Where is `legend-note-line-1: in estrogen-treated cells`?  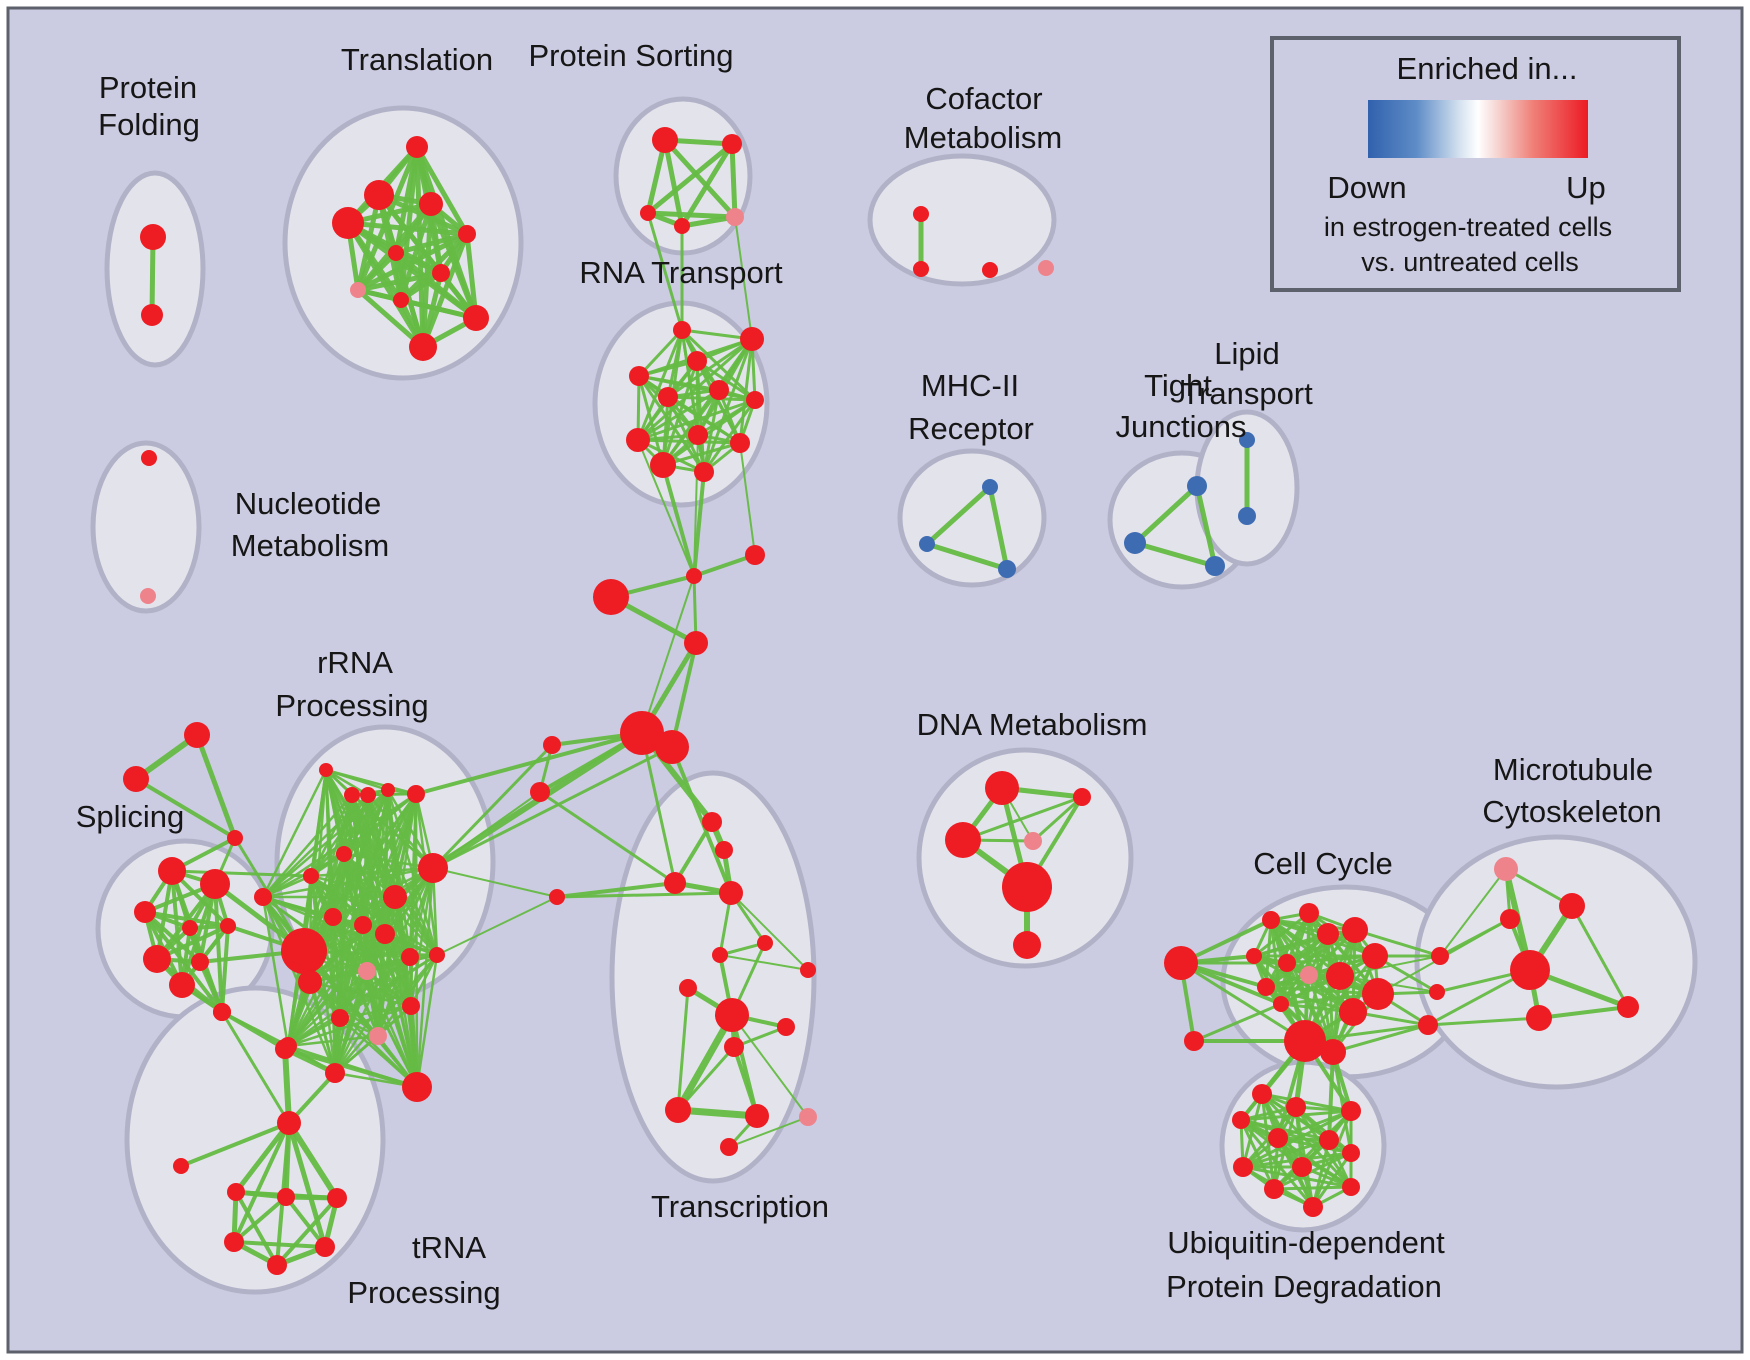 legend-note-line-1: in estrogen-treated cells is located at coordinates (1468, 227).